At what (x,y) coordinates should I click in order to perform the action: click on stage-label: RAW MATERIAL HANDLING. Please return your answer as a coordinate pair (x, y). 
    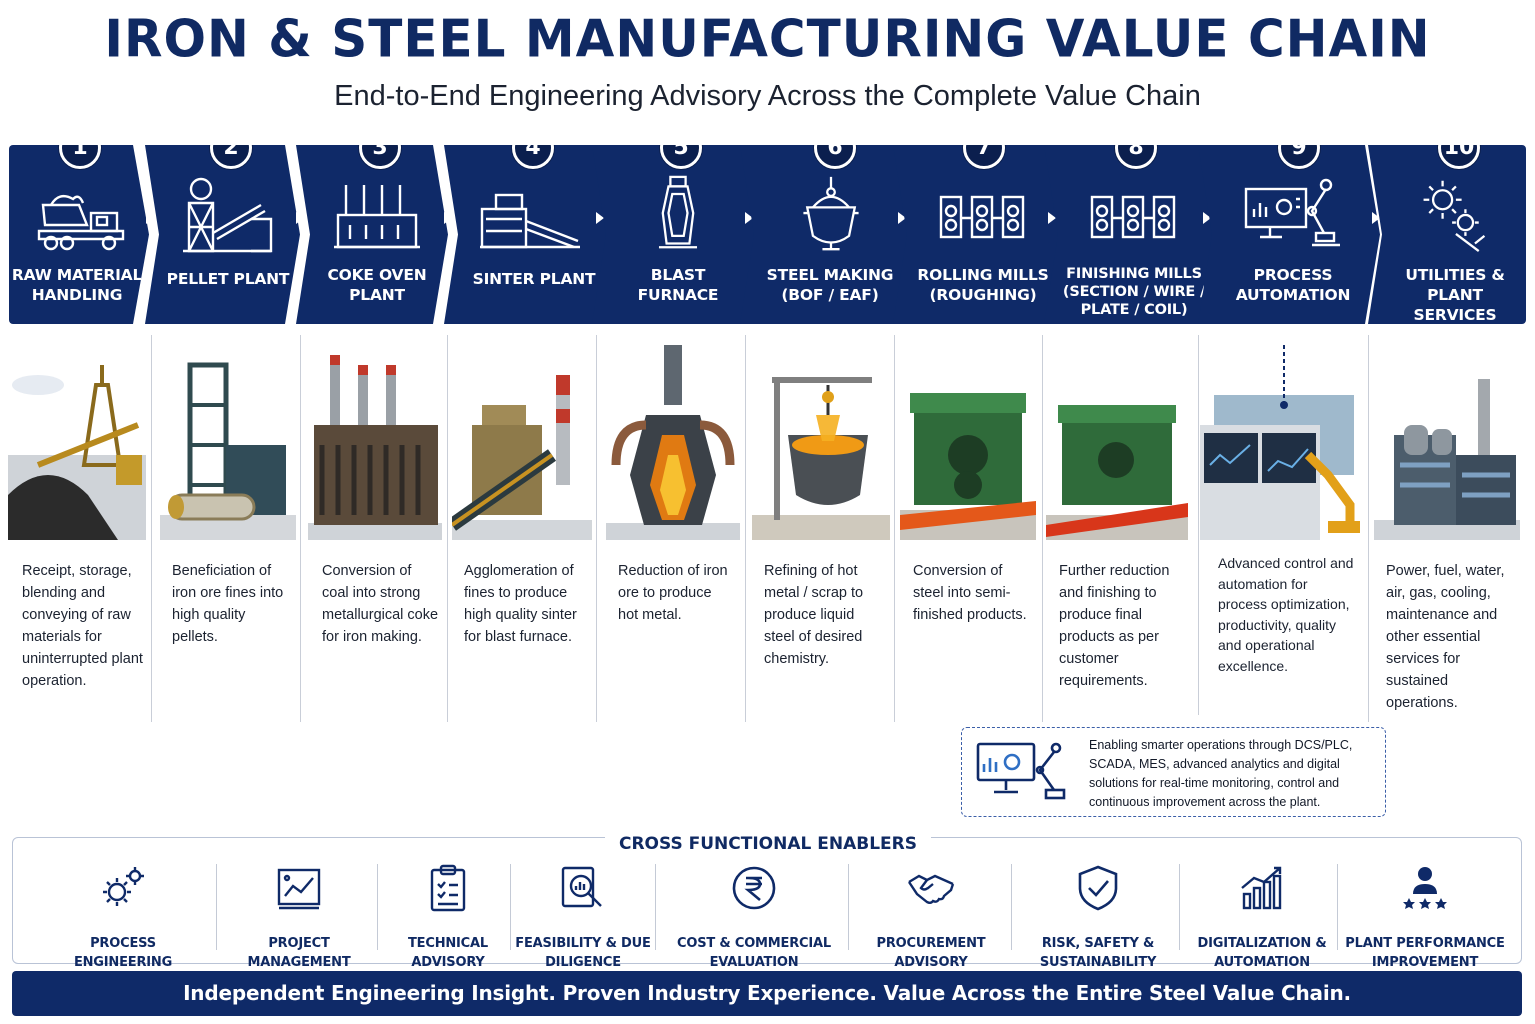
    Looking at the image, I should click on (77, 285).